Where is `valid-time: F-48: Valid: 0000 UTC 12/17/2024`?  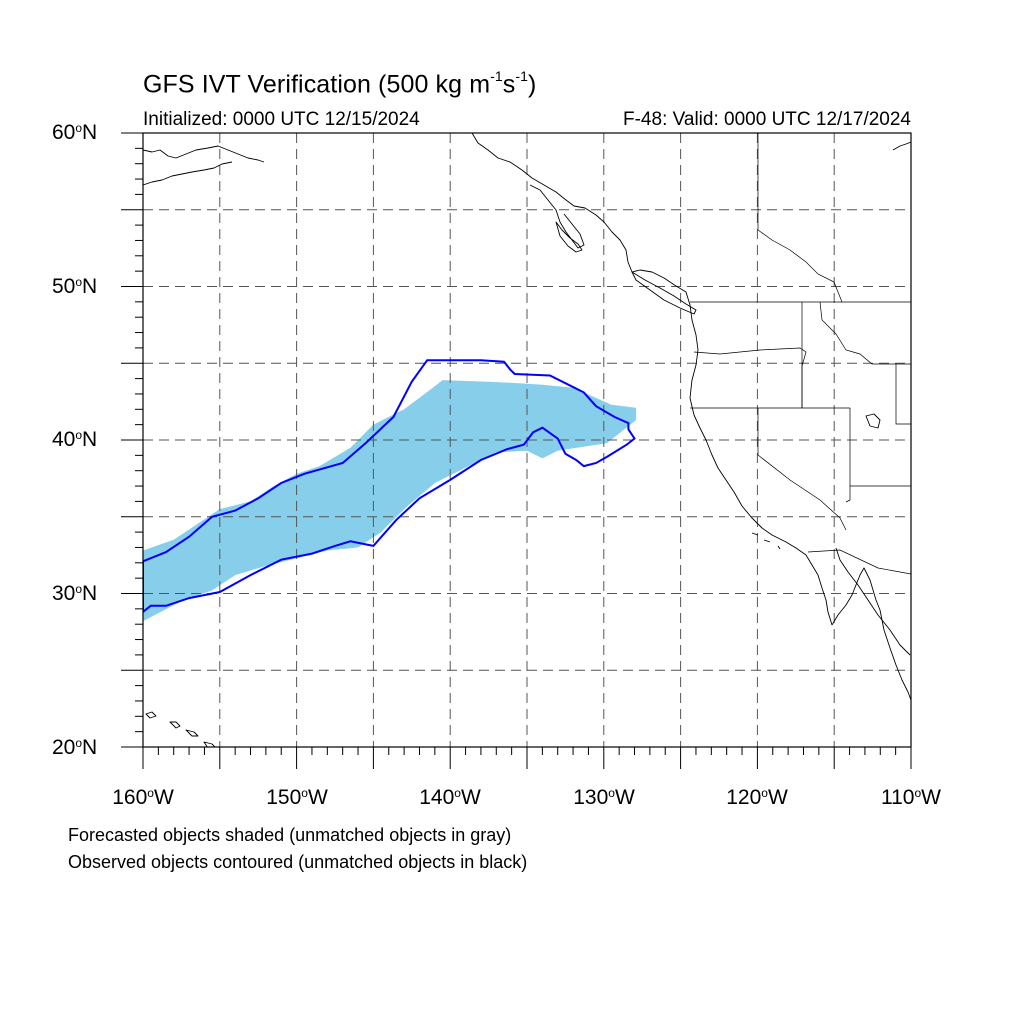
valid-time: F-48: Valid: 0000 UTC 12/17/2024 is located at coordinates (767, 119).